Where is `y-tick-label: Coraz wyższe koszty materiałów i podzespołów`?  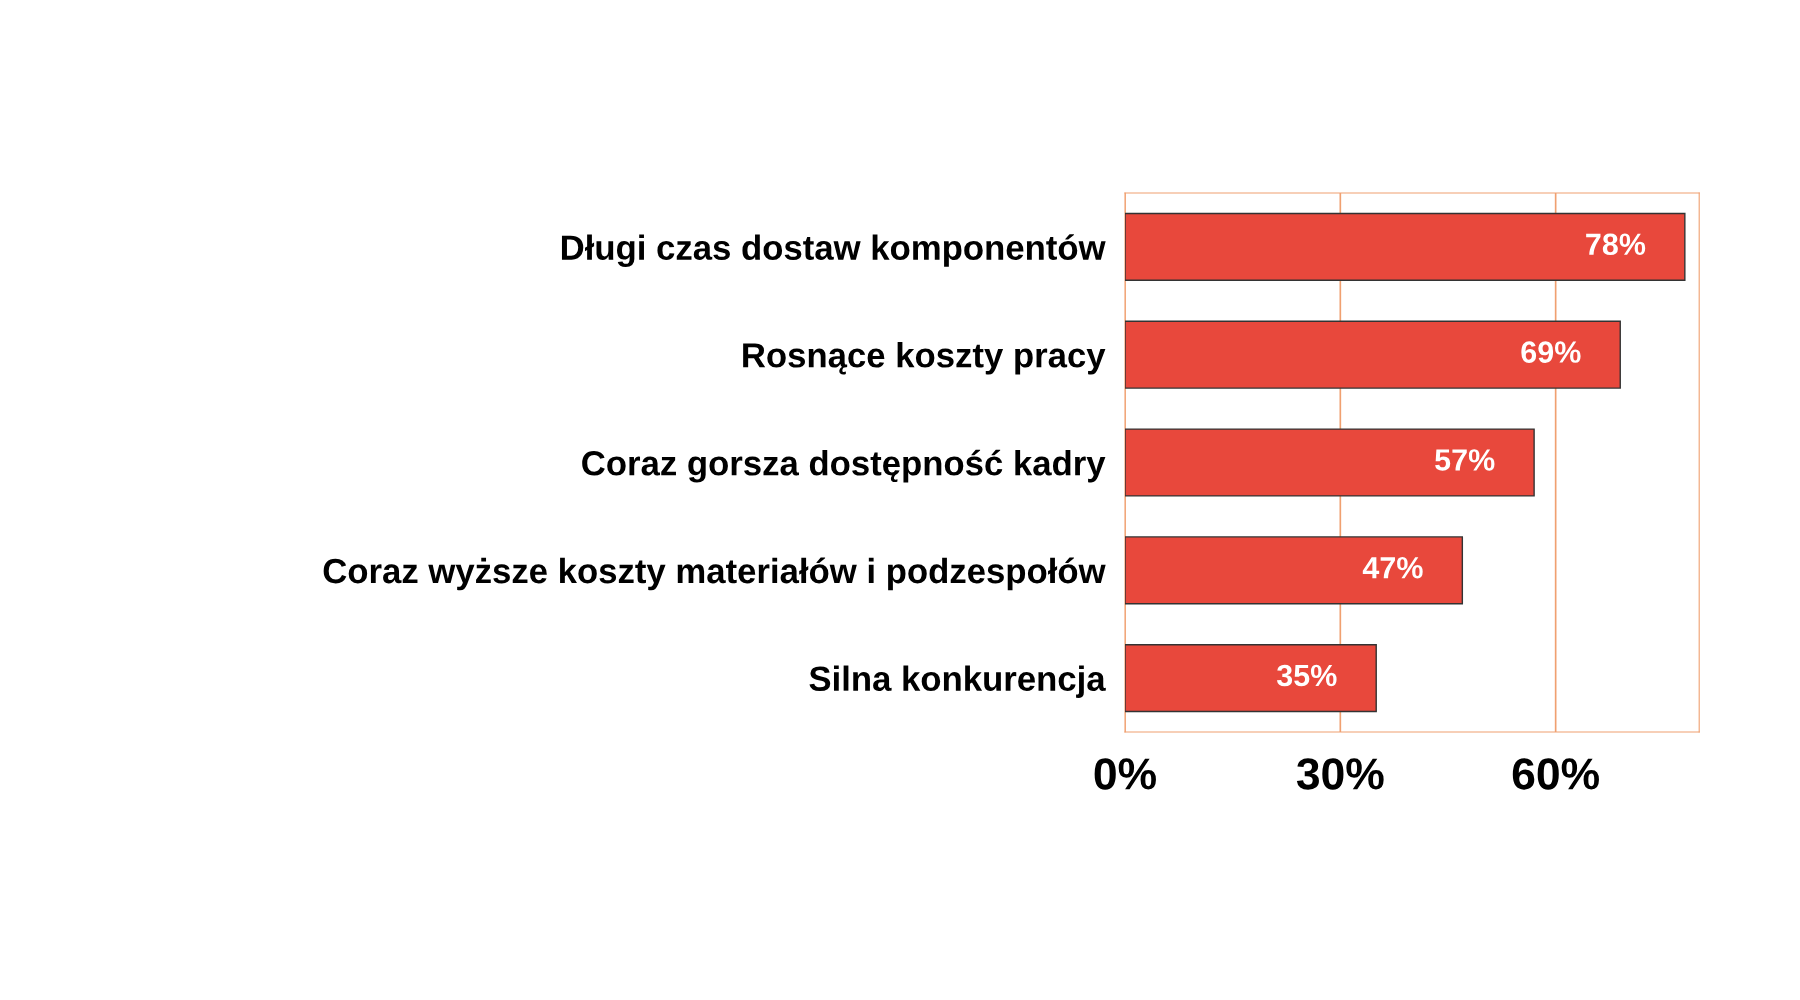
y-tick-label: Coraz wyższe koszty materiałów i podzespołów is located at coordinates (714, 574).